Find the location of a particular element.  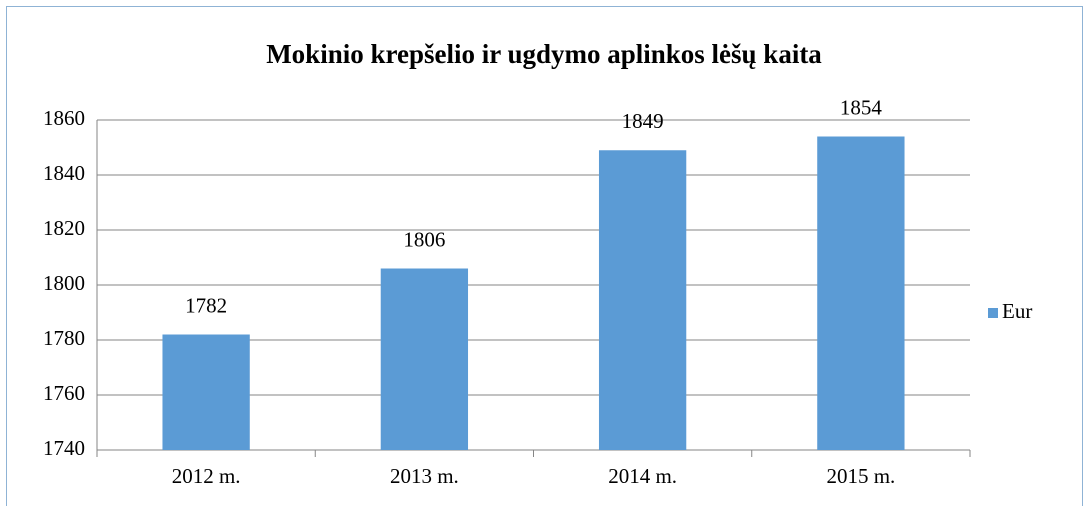

y-tick-label: 1820 is located at coordinates (64, 228).